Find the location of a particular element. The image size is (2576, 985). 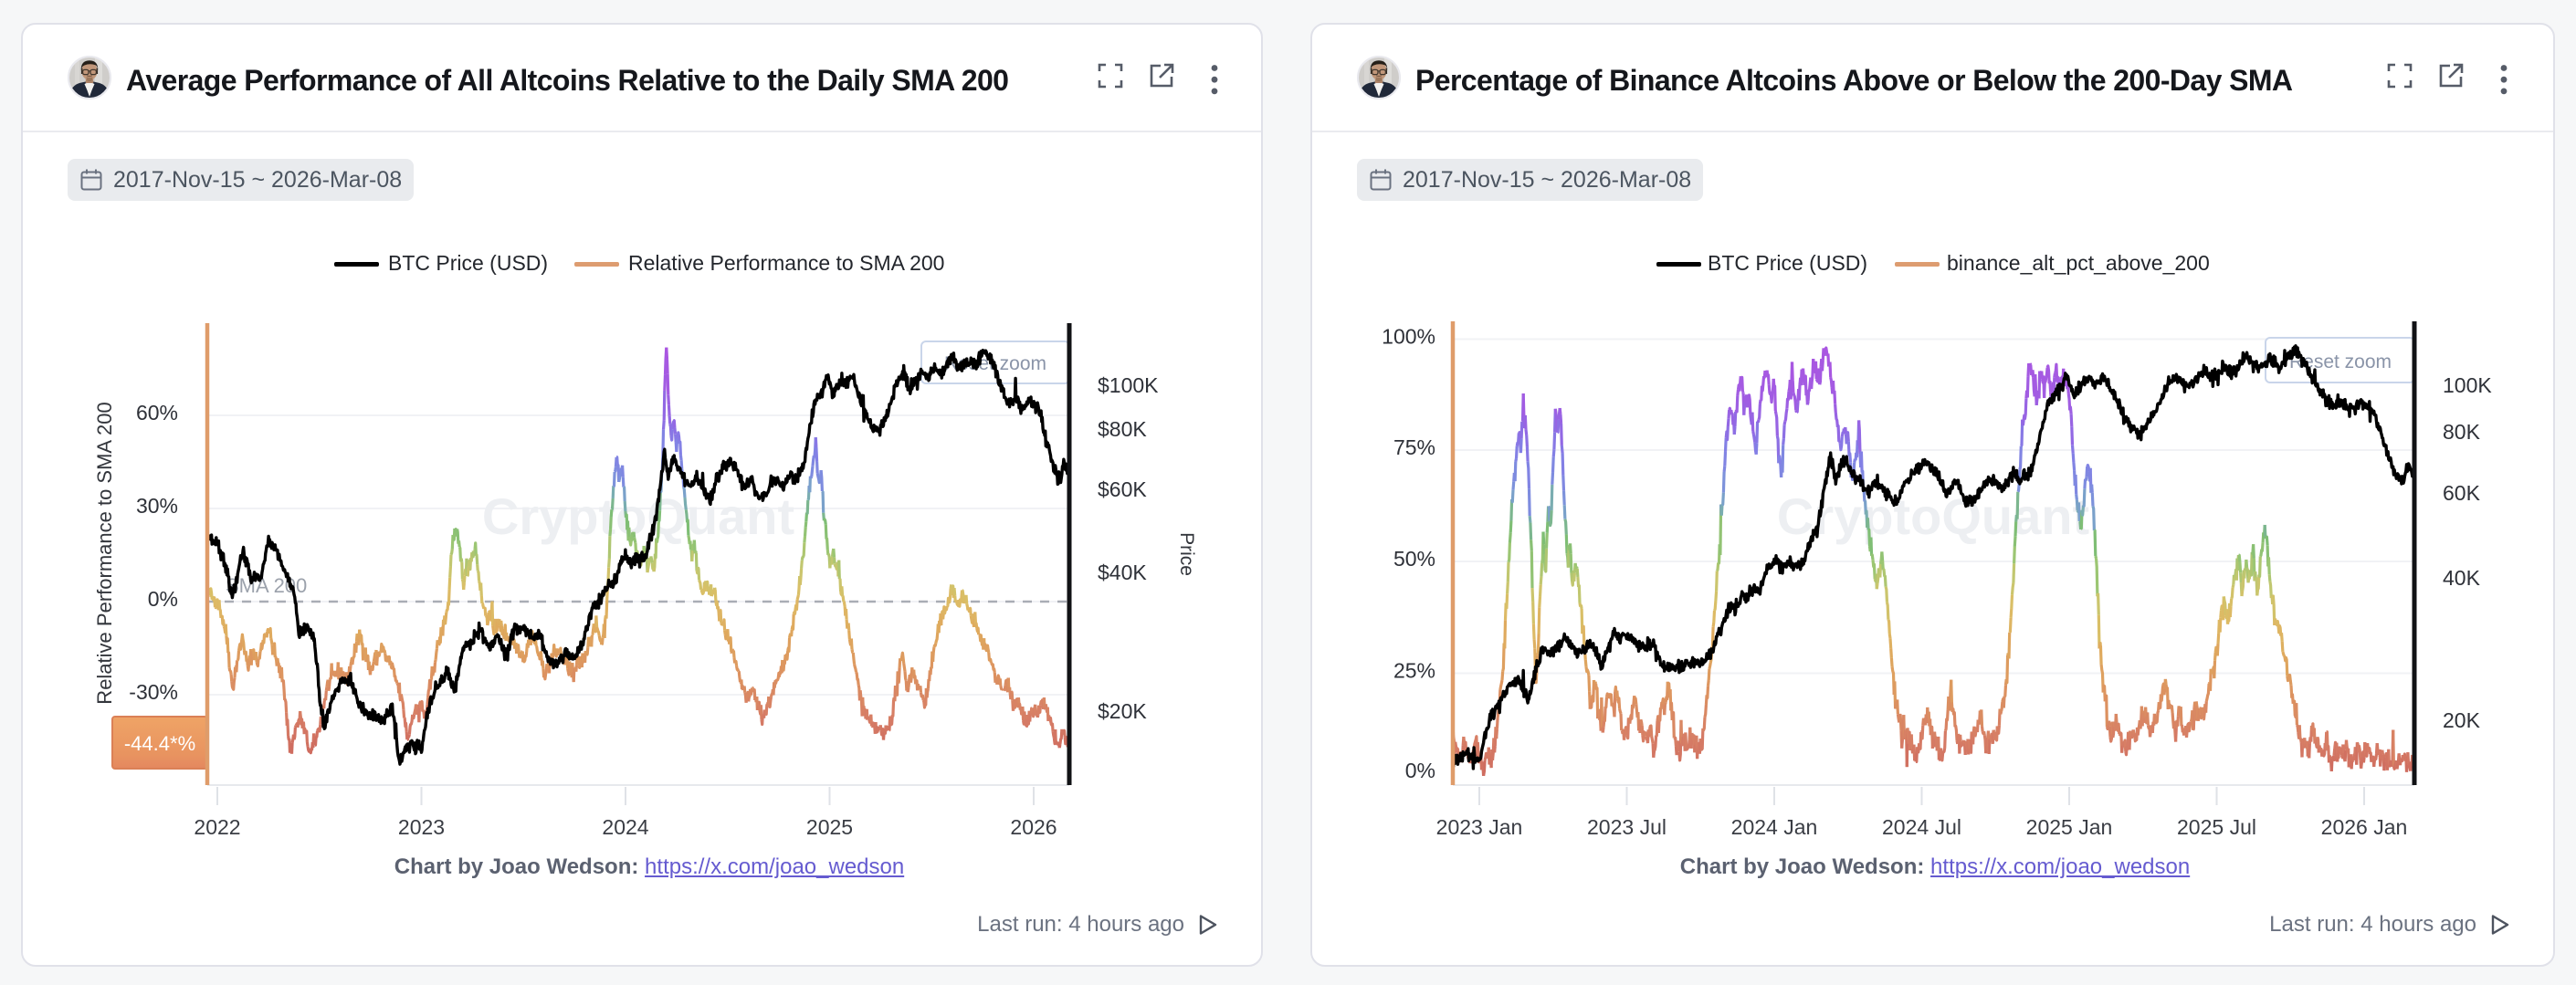

svg-text: -44.4*% is located at coordinates (159, 744).